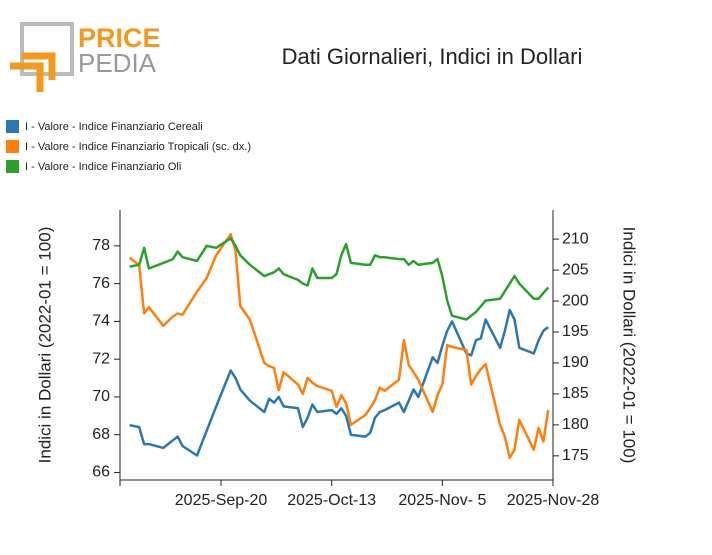 The image size is (712, 555). What do you see at coordinates (575, 331) in the screenshot?
I see `y2-tick-label: 195` at bounding box center [575, 331].